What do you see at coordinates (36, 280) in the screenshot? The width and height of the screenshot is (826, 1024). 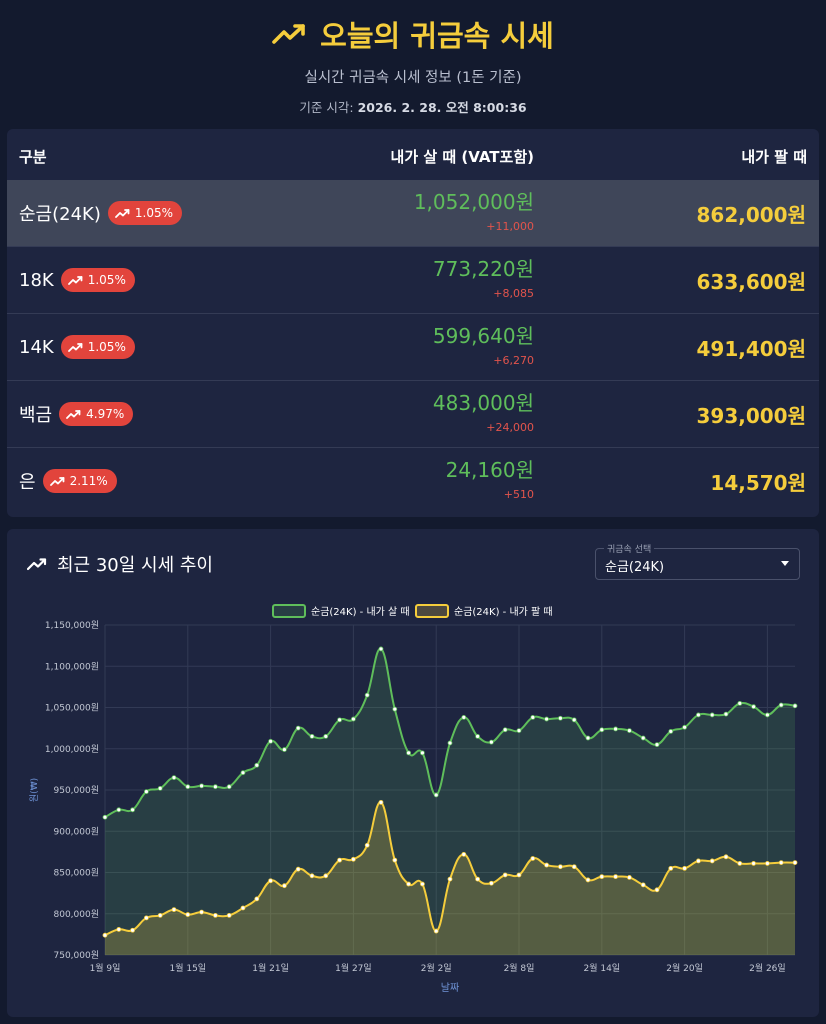 I see `metal-name: 18K` at bounding box center [36, 280].